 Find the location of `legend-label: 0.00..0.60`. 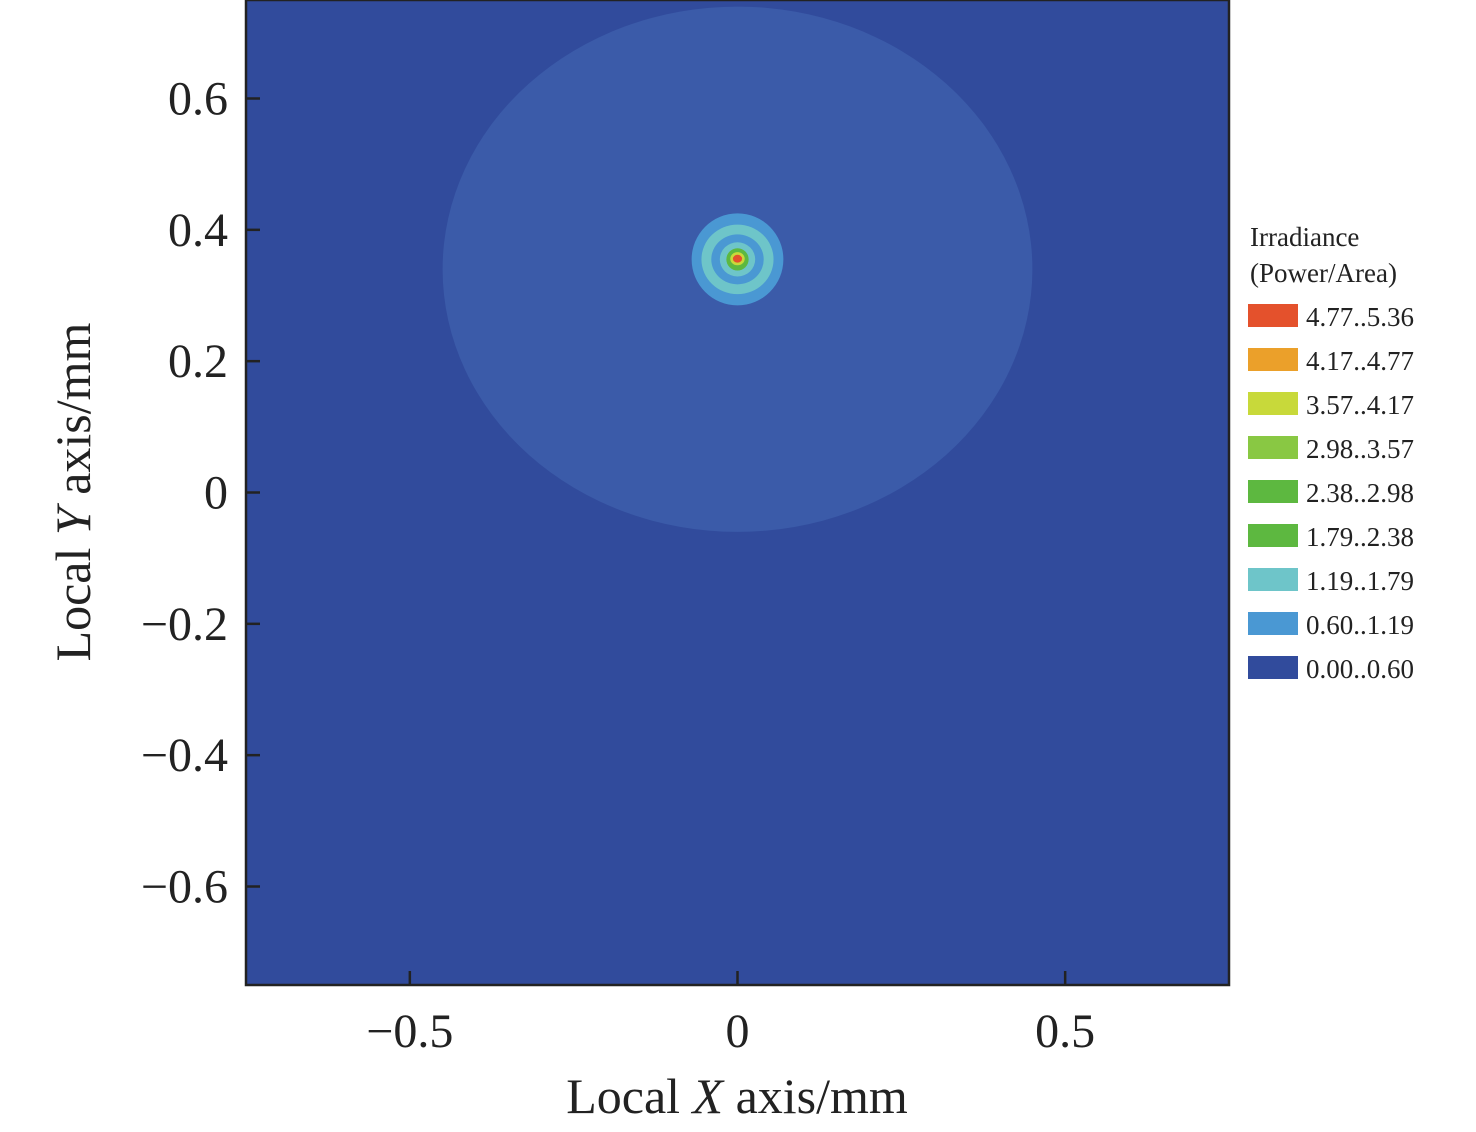

legend-label: 0.00..0.60 is located at coordinates (1360, 669).